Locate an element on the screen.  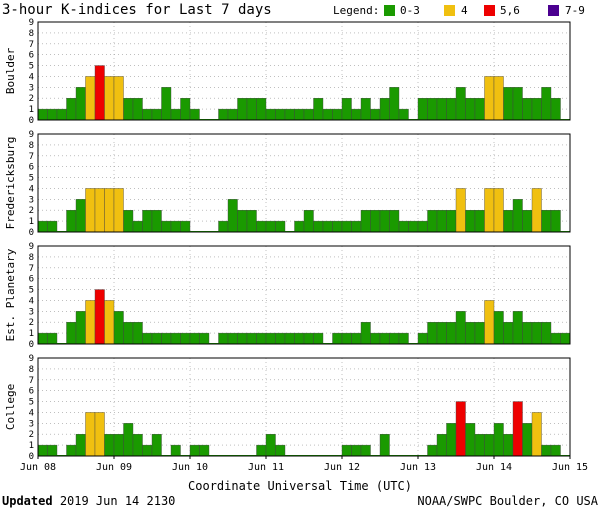
updated-value: 2019 Jun 14 2130 is located at coordinates (118, 501).